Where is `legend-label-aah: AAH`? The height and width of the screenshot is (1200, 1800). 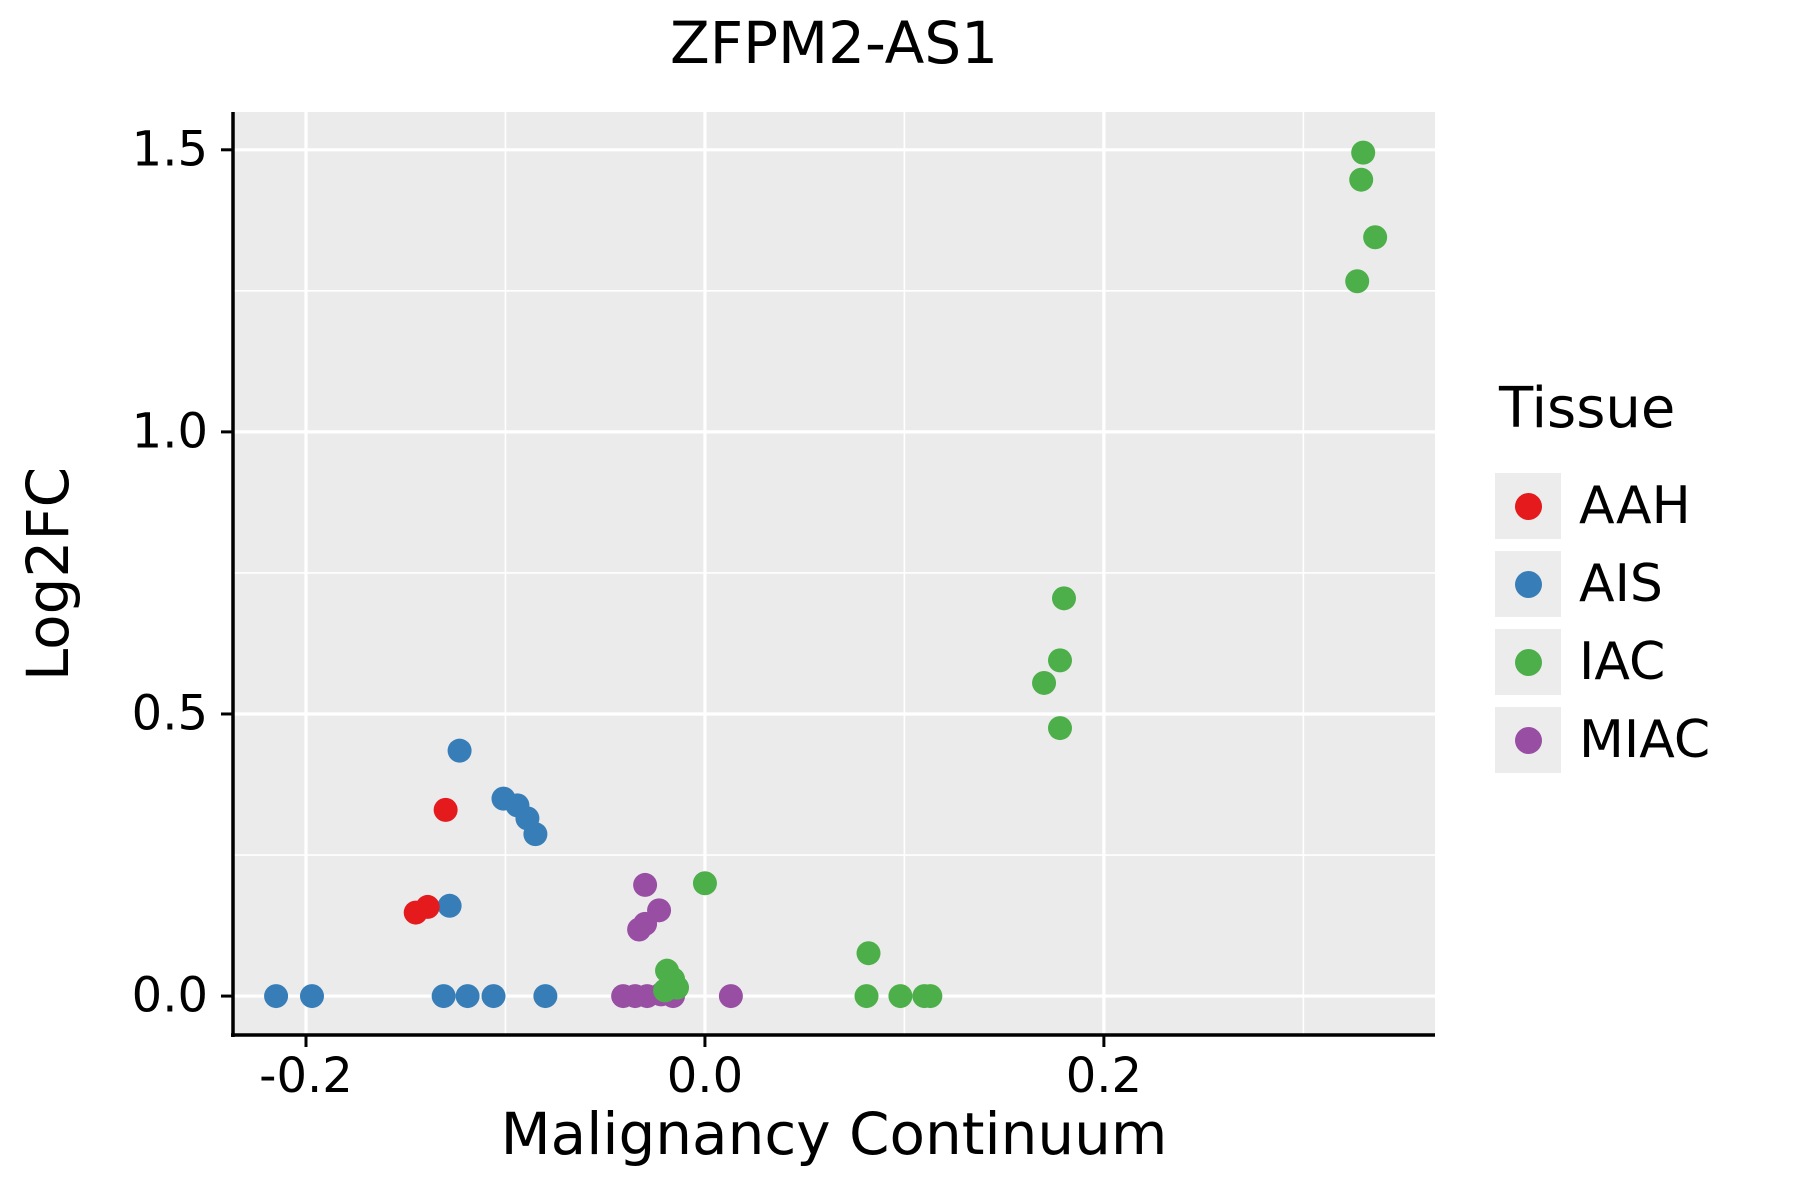
legend-label-aah: AAH is located at coordinates (1635, 506).